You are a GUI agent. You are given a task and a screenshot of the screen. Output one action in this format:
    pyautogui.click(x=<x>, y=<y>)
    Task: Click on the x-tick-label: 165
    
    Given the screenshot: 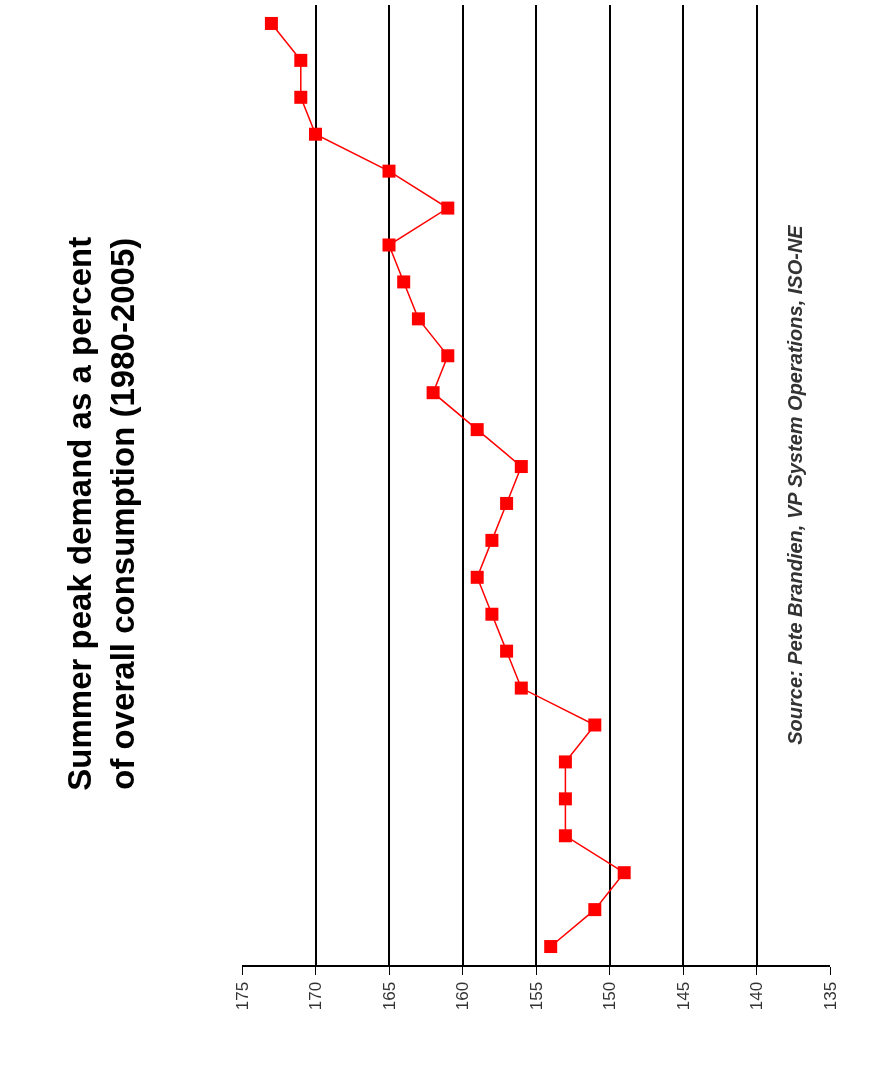 What is the action you would take?
    pyautogui.click(x=389, y=996)
    